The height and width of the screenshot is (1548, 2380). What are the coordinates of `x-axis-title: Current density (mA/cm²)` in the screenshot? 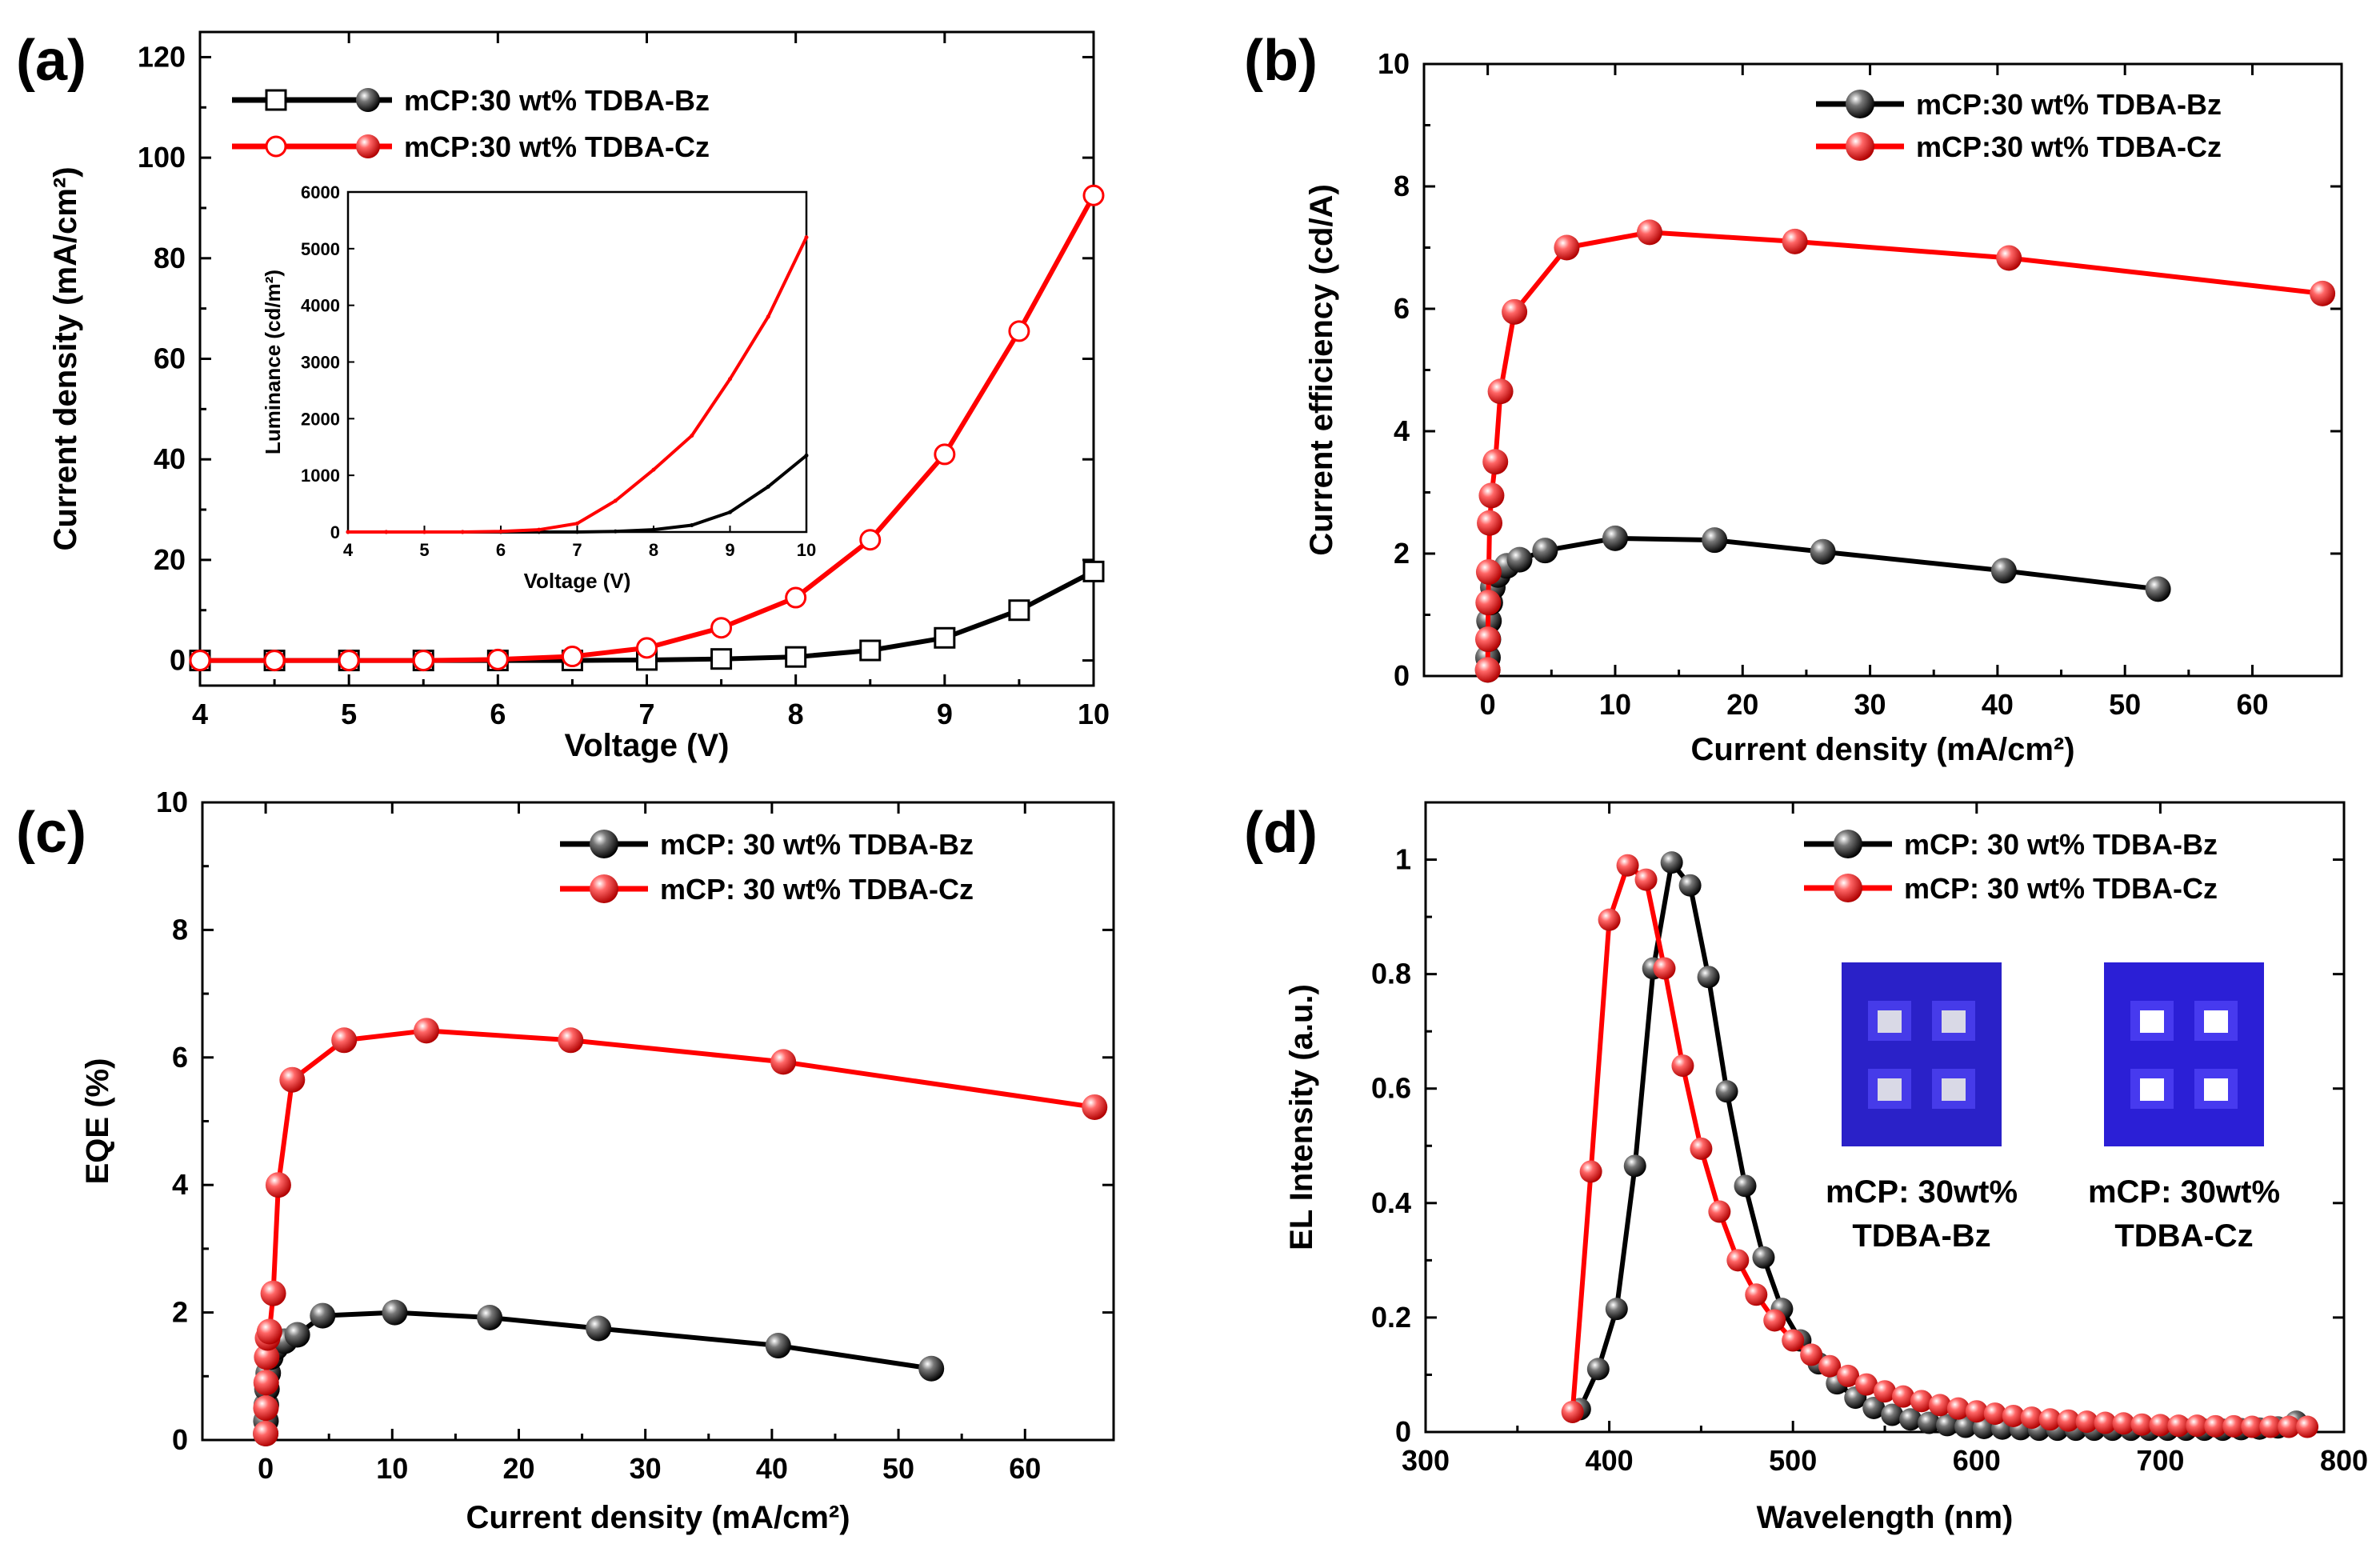 It's located at (1882, 749).